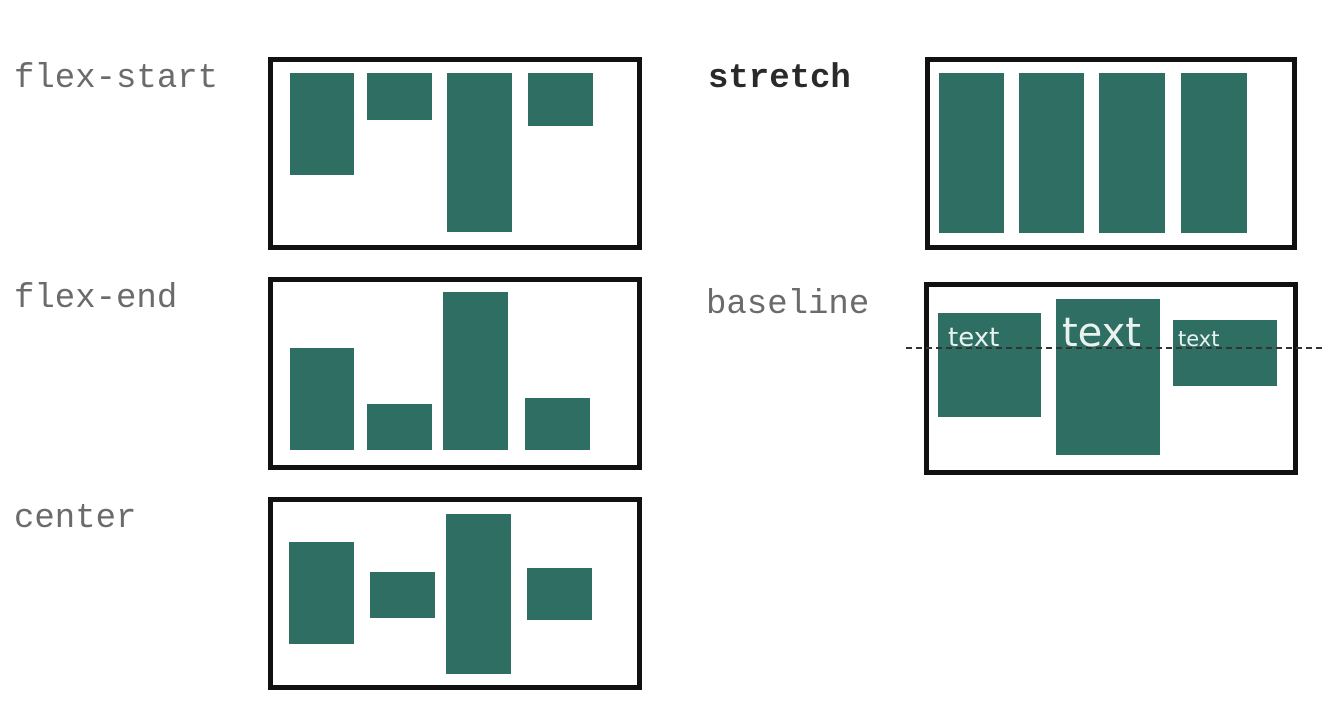 The image size is (1344, 722). I want to click on flex-end-label: flex-end, so click(96, 299).